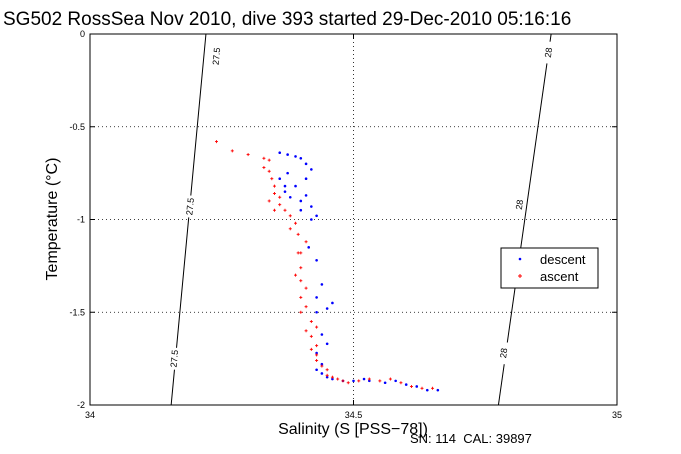 Image resolution: width=681 pixels, height=454 pixels. What do you see at coordinates (563, 259) in the screenshot?
I see `legend-label-descent: descent` at bounding box center [563, 259].